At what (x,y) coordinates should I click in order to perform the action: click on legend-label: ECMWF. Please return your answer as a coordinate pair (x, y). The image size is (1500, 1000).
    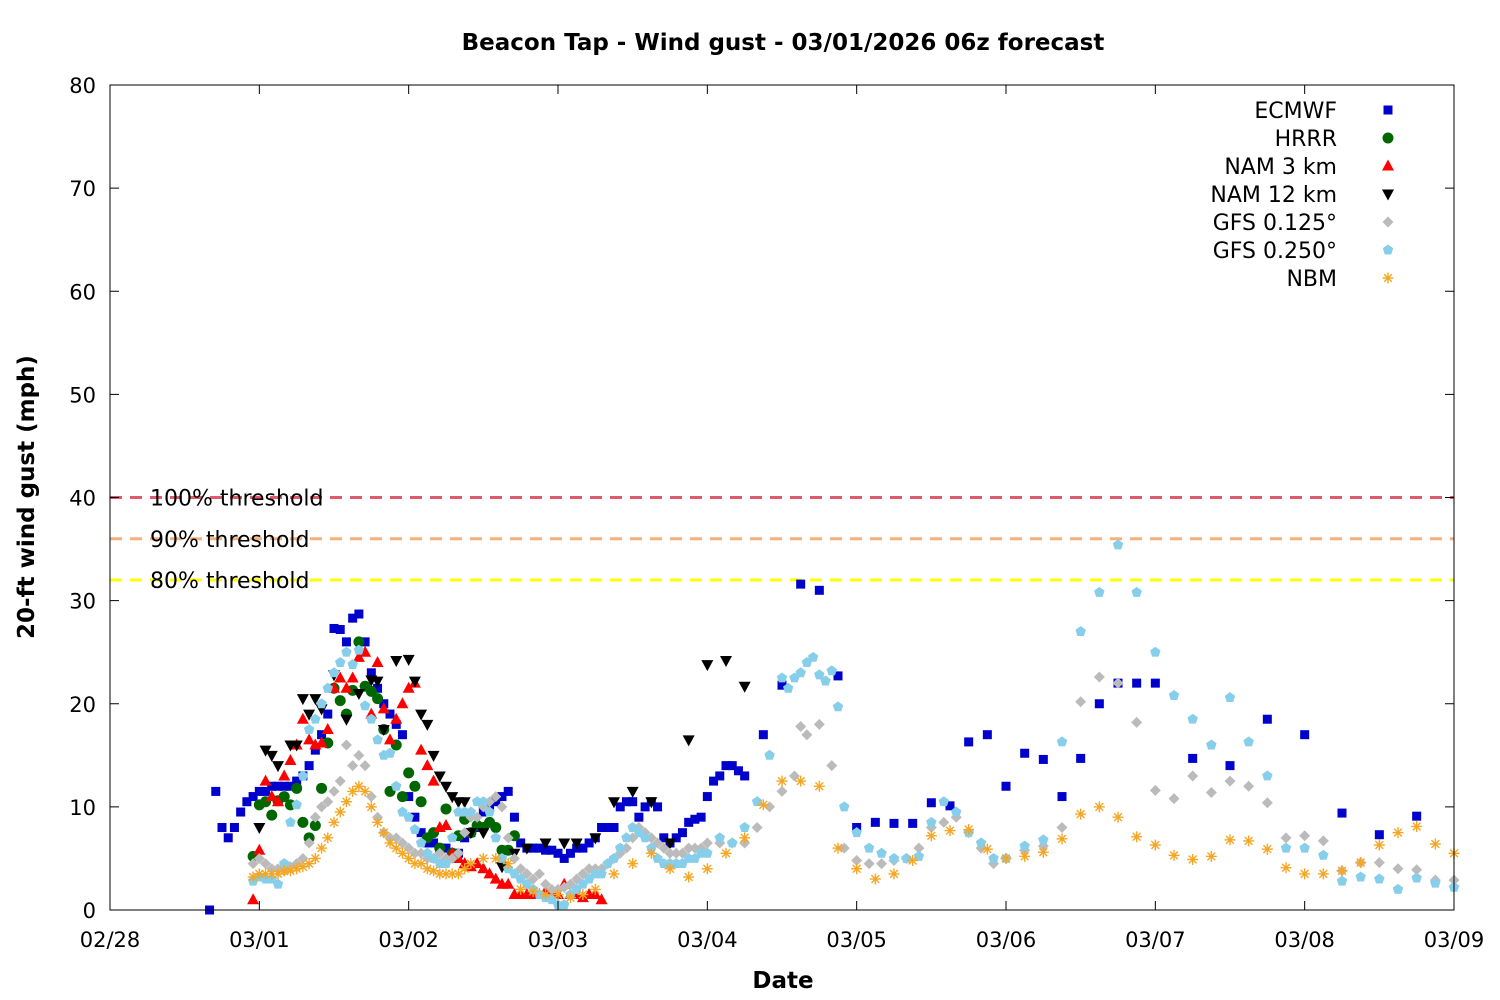
    Looking at the image, I should click on (1295, 111).